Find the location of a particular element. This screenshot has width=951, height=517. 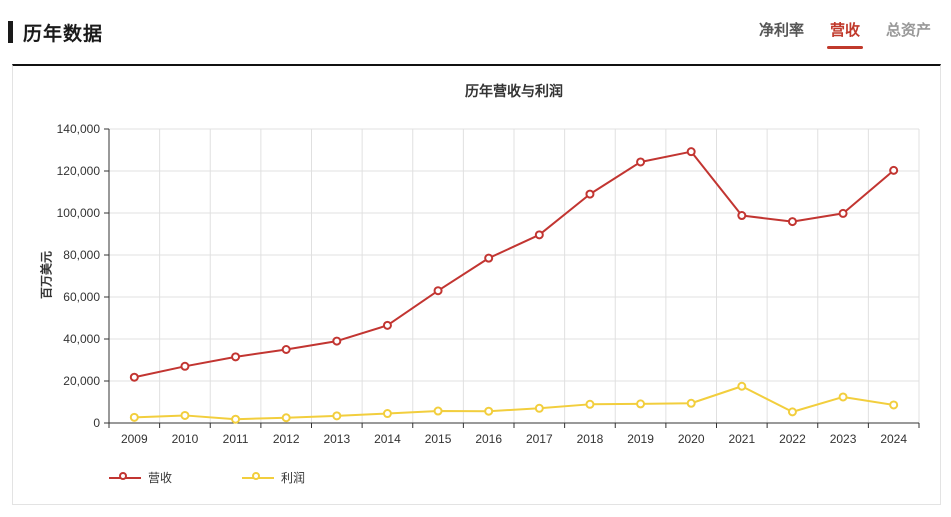

svg-text: 2016 is located at coordinates (488, 439).